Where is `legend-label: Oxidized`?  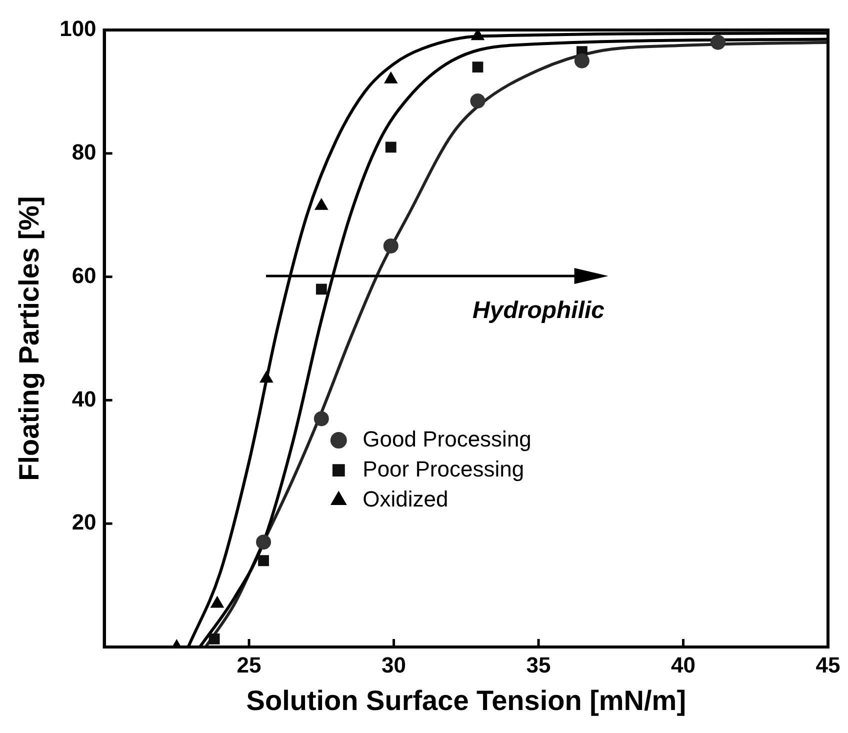
legend-label: Oxidized is located at coordinates (405, 499).